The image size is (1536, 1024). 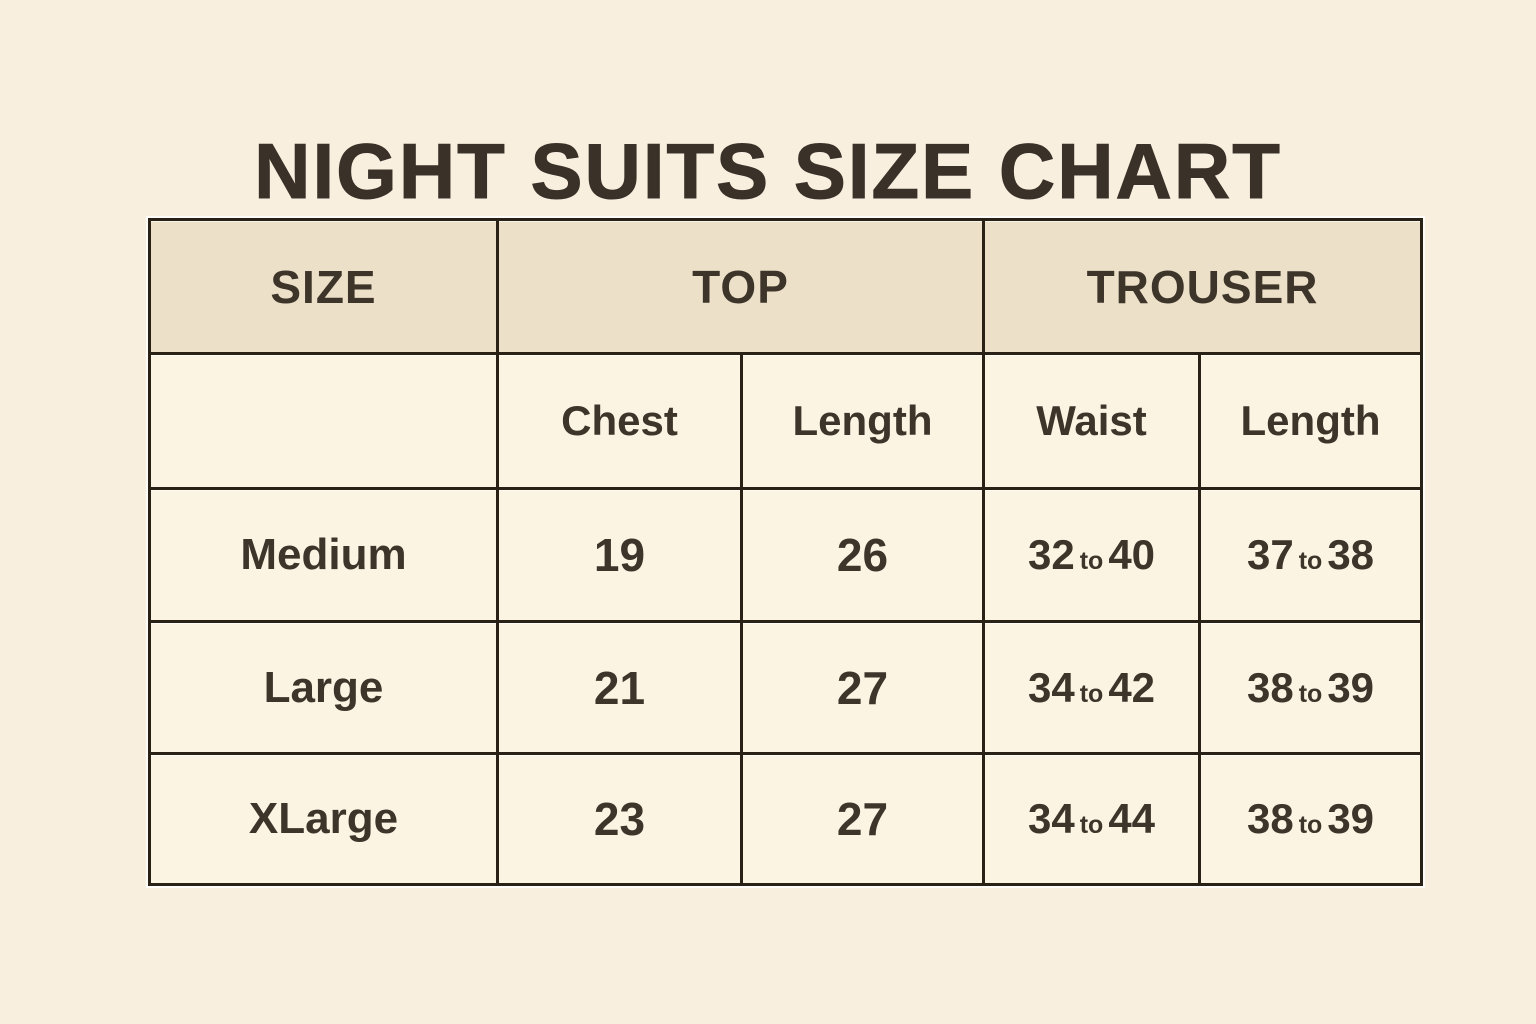 I want to click on cell-large-top-length: 27, so click(x=862, y=687).